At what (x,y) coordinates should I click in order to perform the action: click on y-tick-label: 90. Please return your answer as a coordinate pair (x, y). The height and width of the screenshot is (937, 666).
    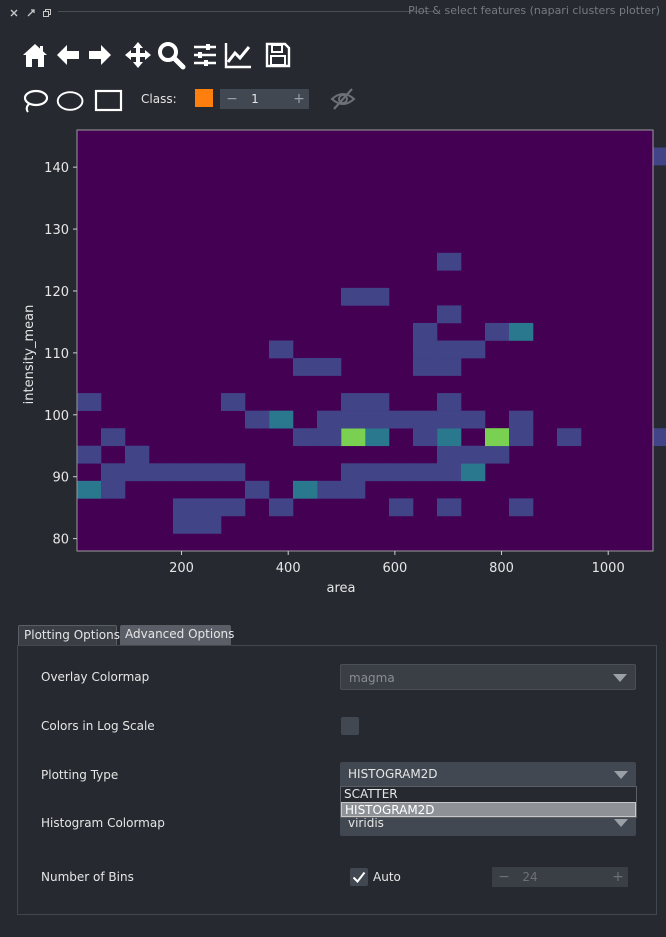
    Looking at the image, I should click on (60, 478).